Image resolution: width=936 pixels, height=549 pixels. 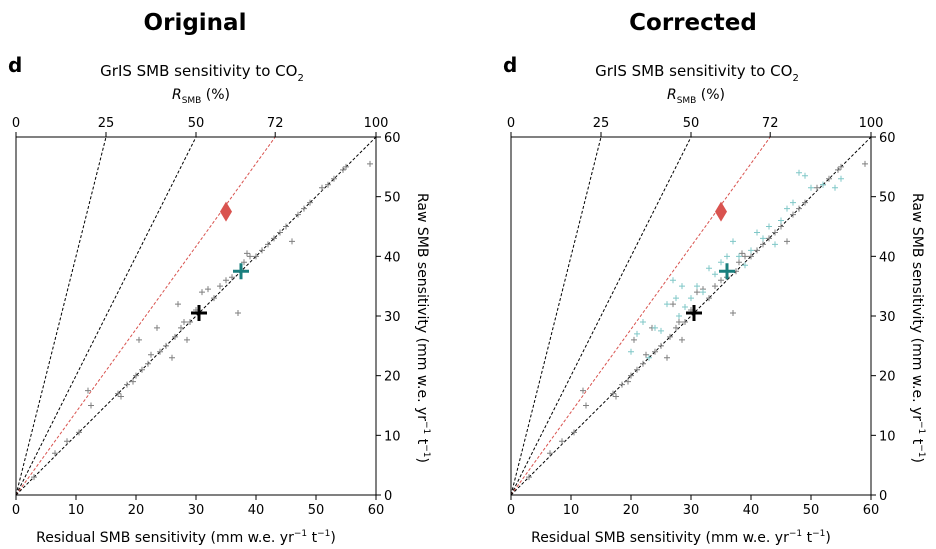 I want to click on mean-cross-marker, so click(x=694, y=313).